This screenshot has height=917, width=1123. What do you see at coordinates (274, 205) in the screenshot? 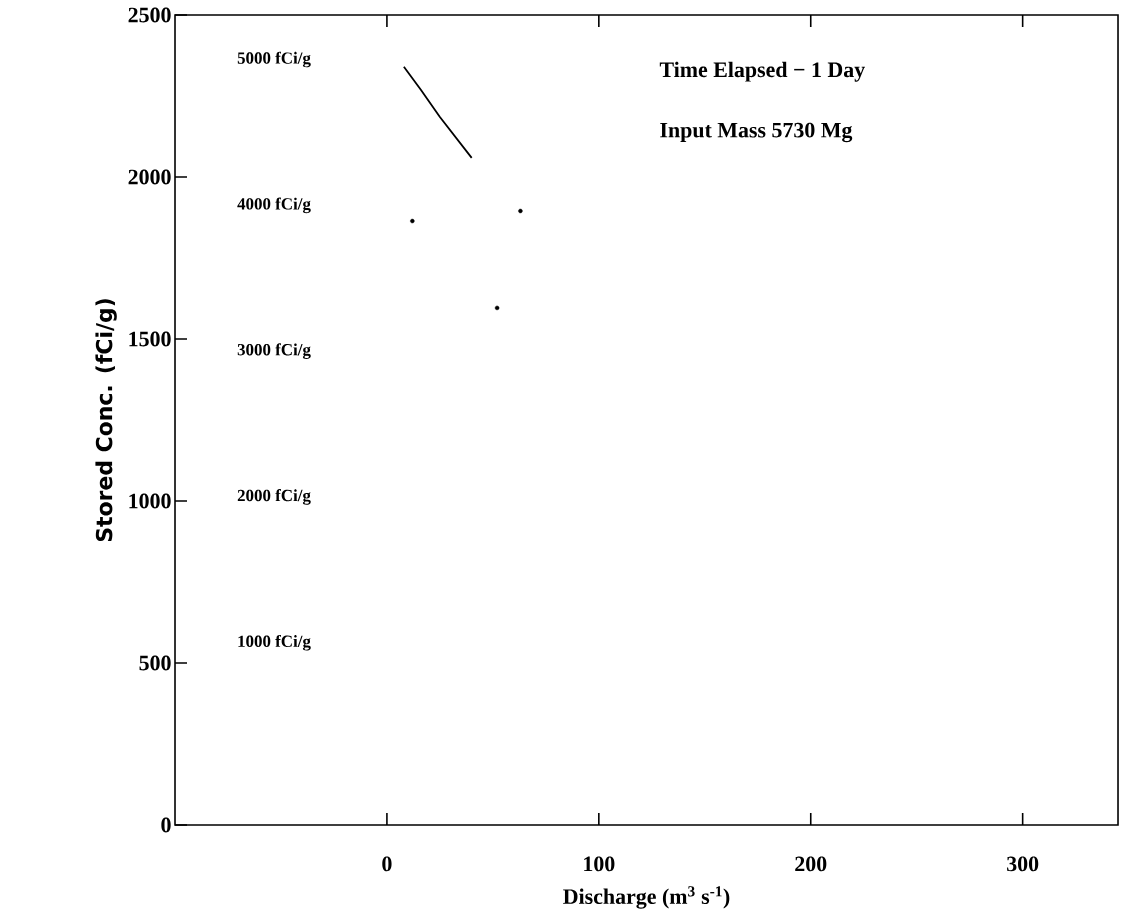
I see `annotation: 4000 fCi/g` at bounding box center [274, 205].